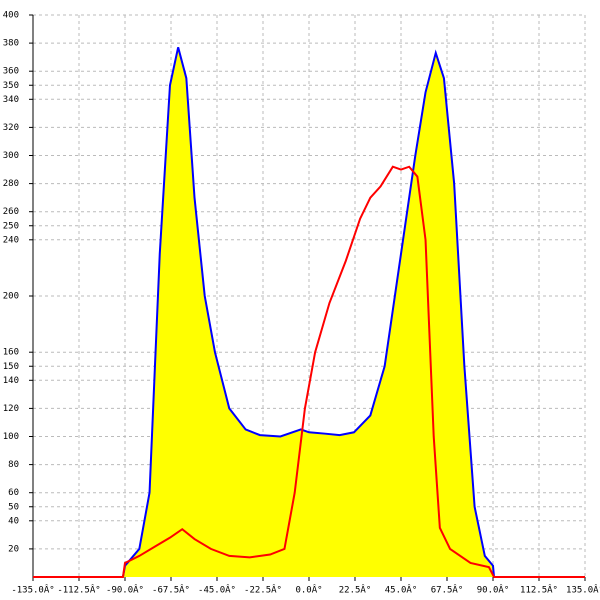 Image resolution: width=600 pixels, height=600 pixels. Describe the element at coordinates (539, 590) in the screenshot. I see `x-tick-label: 112.5Â°` at that location.